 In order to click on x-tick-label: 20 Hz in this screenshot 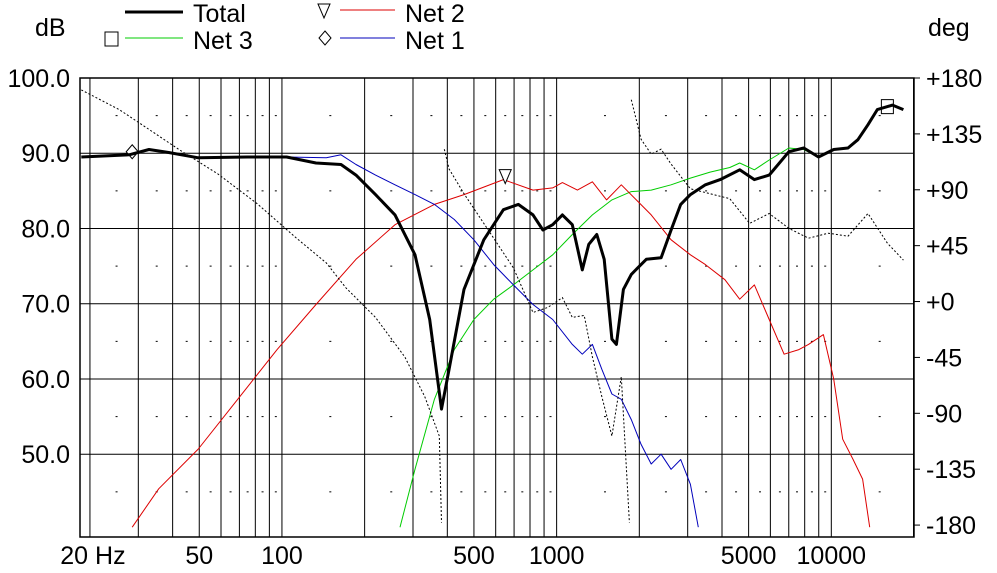, I will do `click(92, 556)`.